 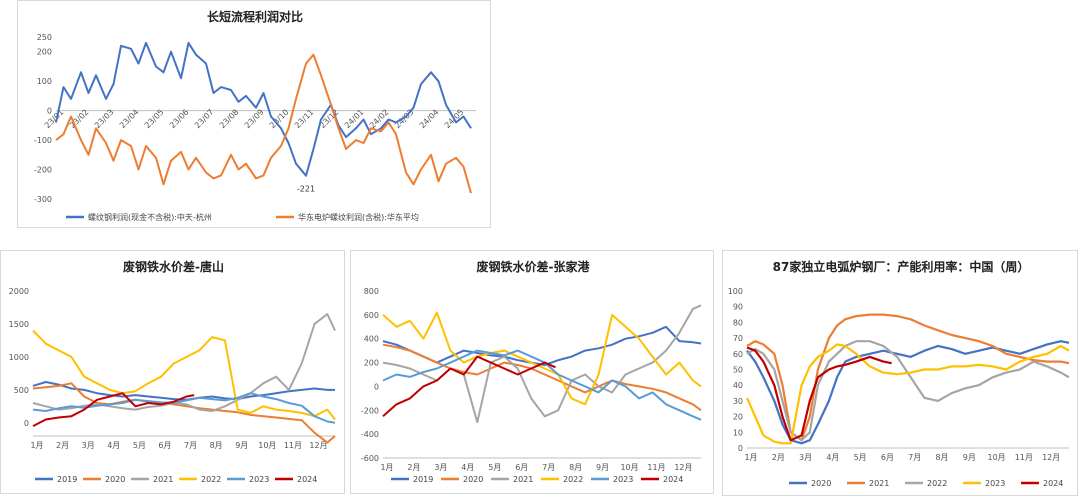 I want to click on y-tick-label: 10, so click(x=738, y=432).